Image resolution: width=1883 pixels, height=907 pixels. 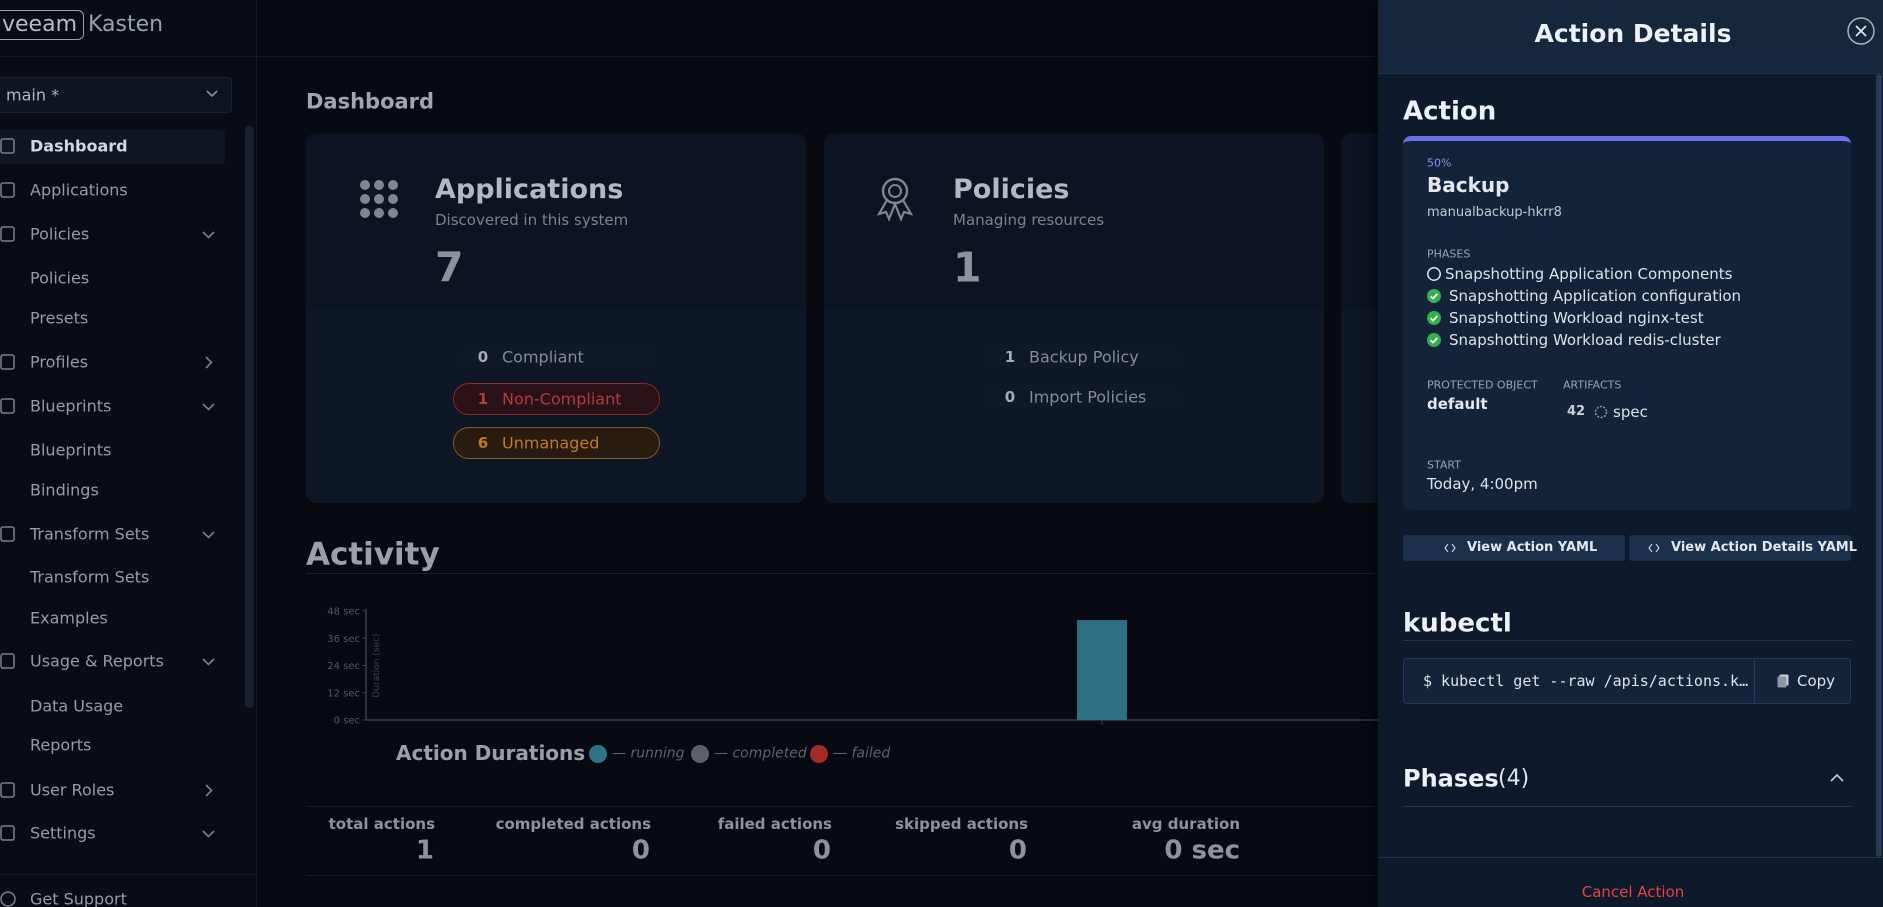 I want to click on button-label: View Action YAML, so click(x=1532, y=548).